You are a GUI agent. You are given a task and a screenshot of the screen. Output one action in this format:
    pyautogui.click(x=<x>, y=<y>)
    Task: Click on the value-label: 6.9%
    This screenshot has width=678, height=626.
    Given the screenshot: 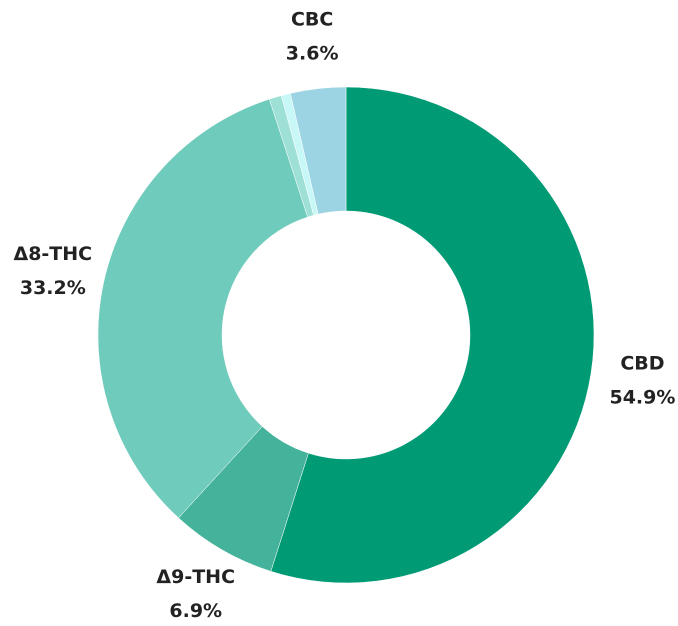 What is the action you would take?
    pyautogui.click(x=195, y=611)
    